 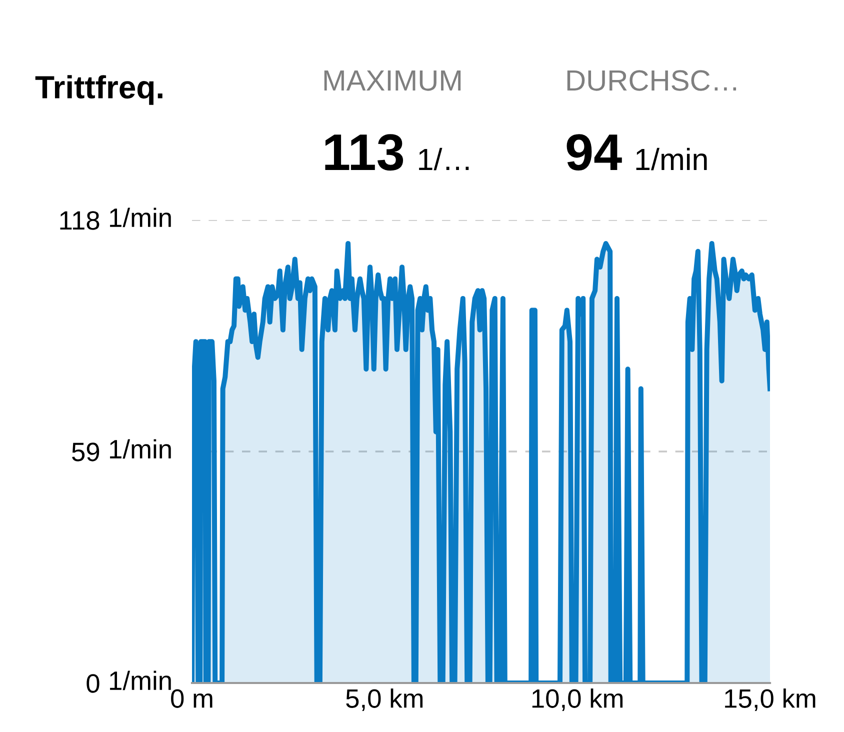 What do you see at coordinates (93, 683) in the screenshot?
I see `y-tick-label: 0` at bounding box center [93, 683].